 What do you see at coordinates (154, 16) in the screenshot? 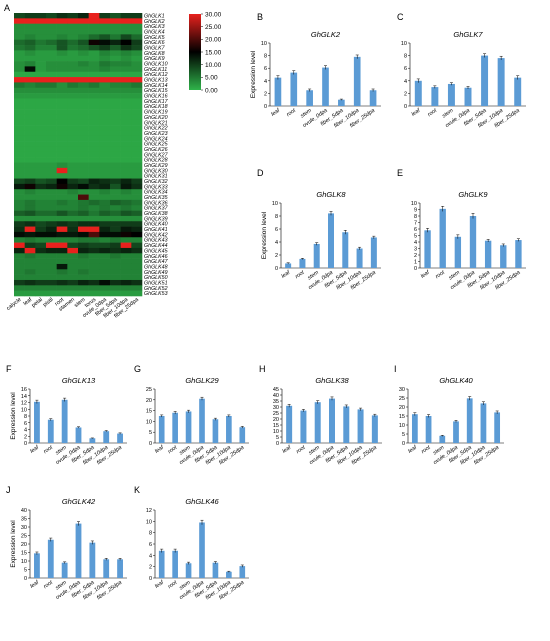
I see `gene-label: GhGLK1` at bounding box center [154, 16].